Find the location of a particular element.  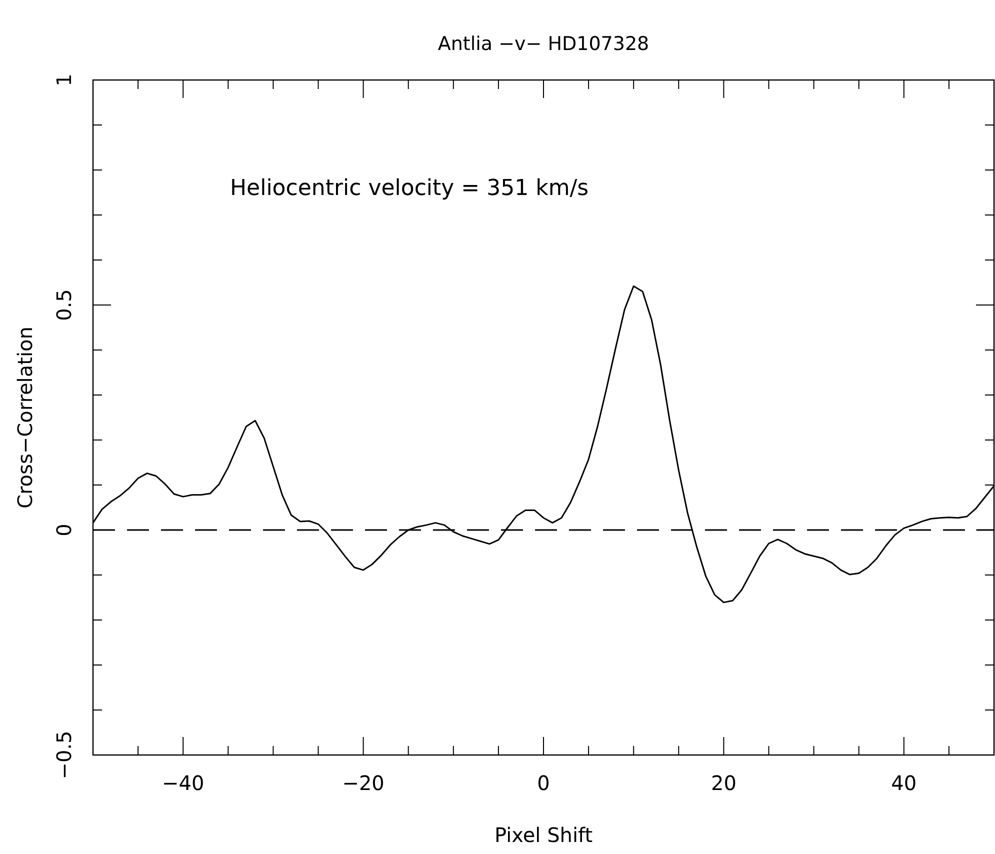

y-tick-label: 0 is located at coordinates (64, 530).